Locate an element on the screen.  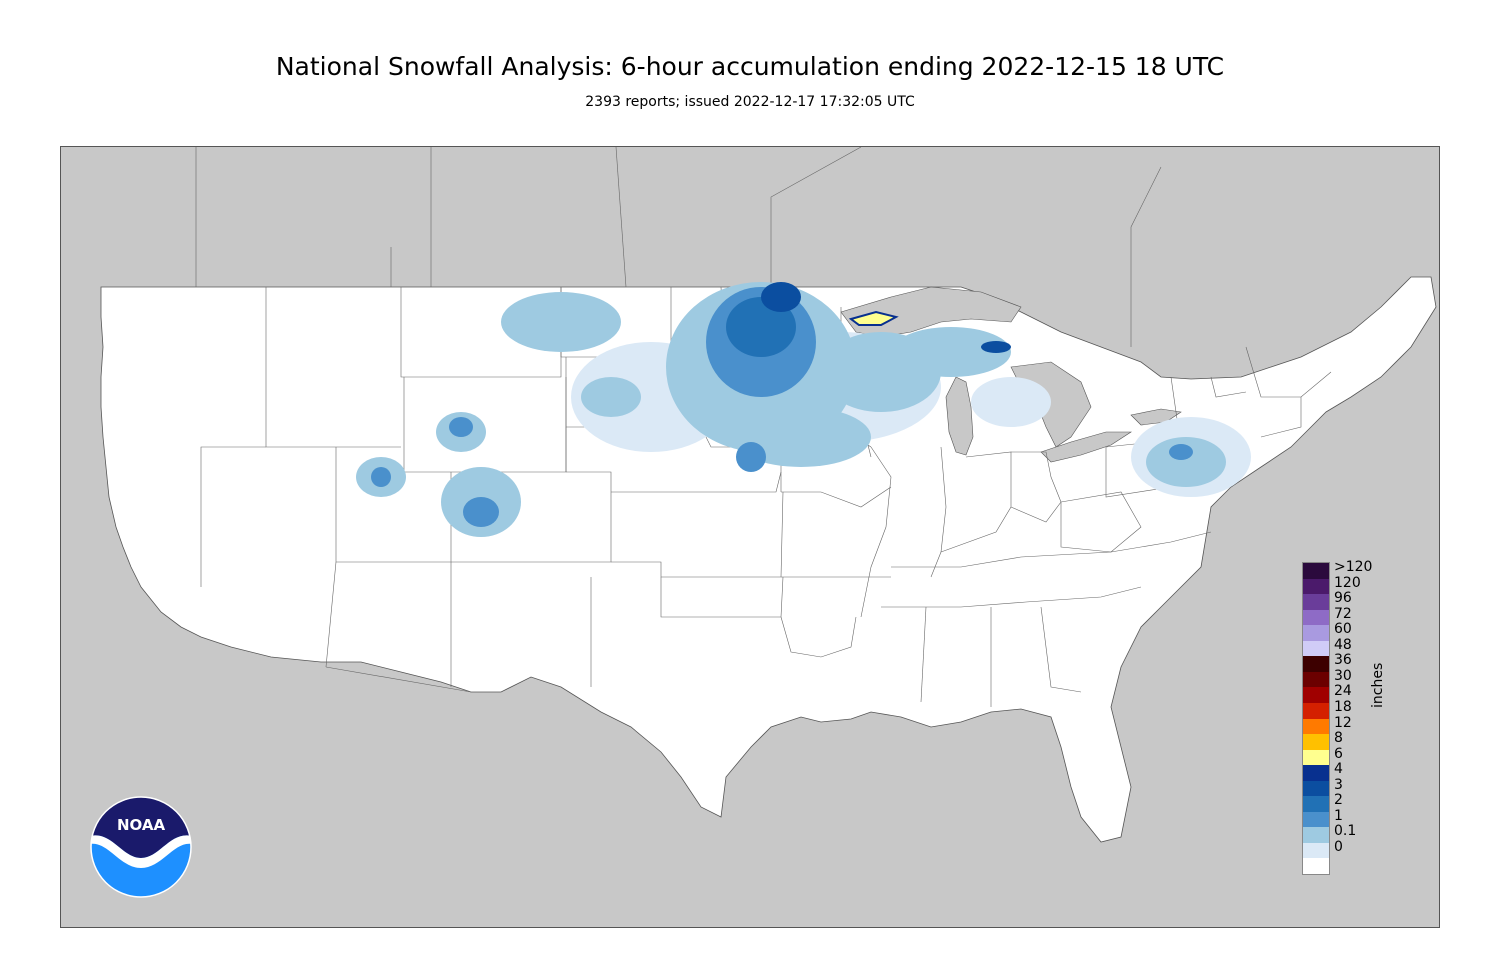
colorbar-tick-label: 72 is located at coordinates (1343, 613).